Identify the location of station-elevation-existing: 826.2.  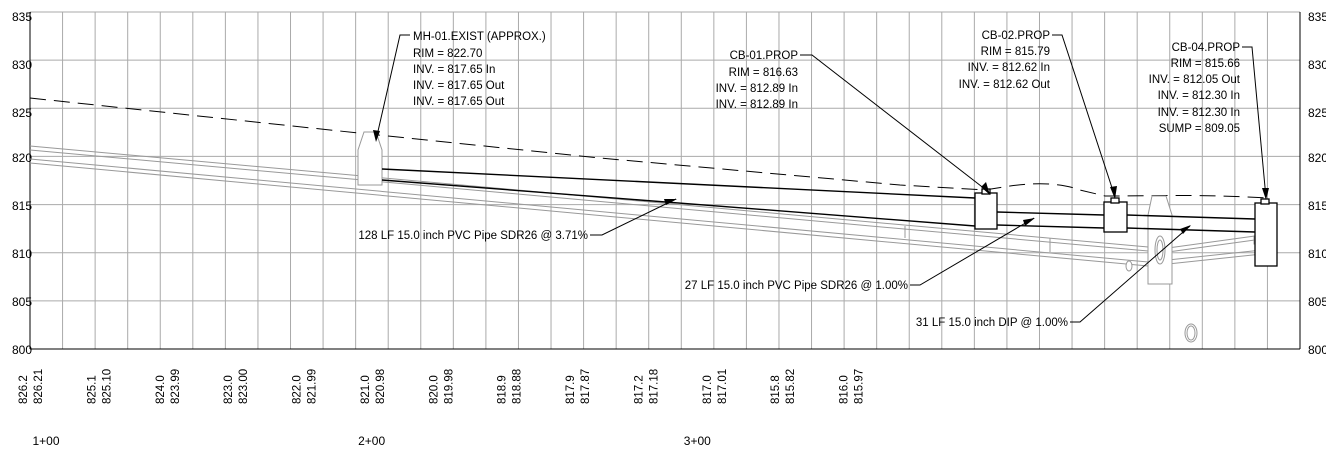
(24, 389).